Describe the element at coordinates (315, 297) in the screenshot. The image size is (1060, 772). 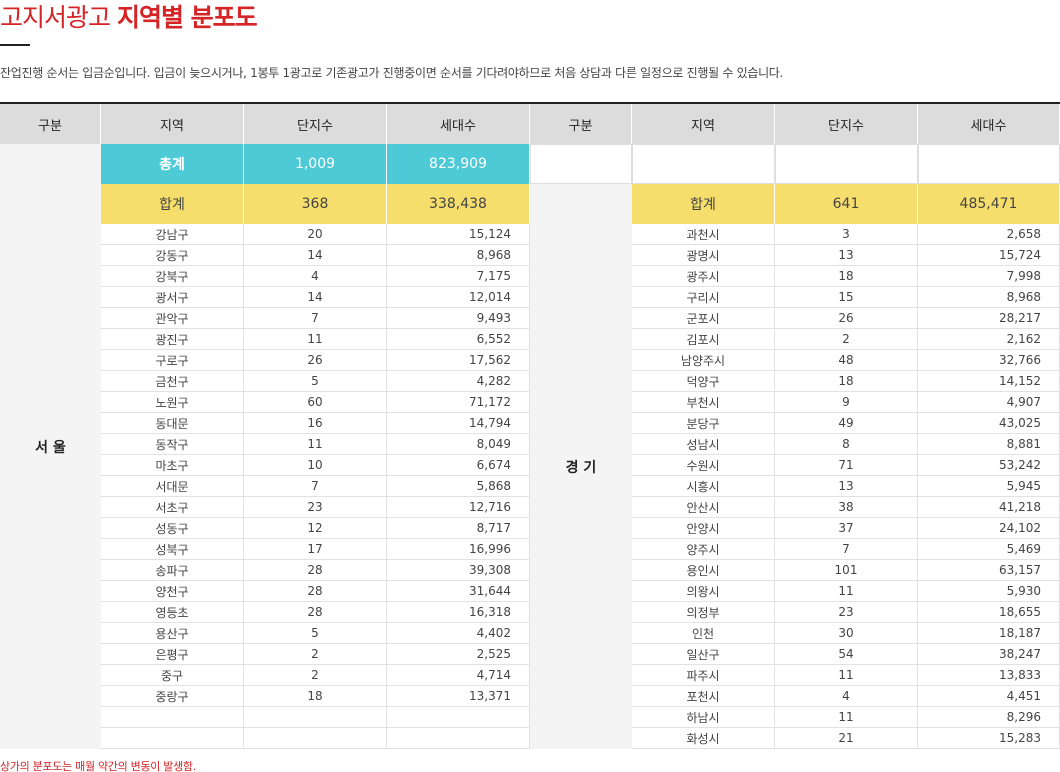
I see `seoul-complex-count: 14` at that location.